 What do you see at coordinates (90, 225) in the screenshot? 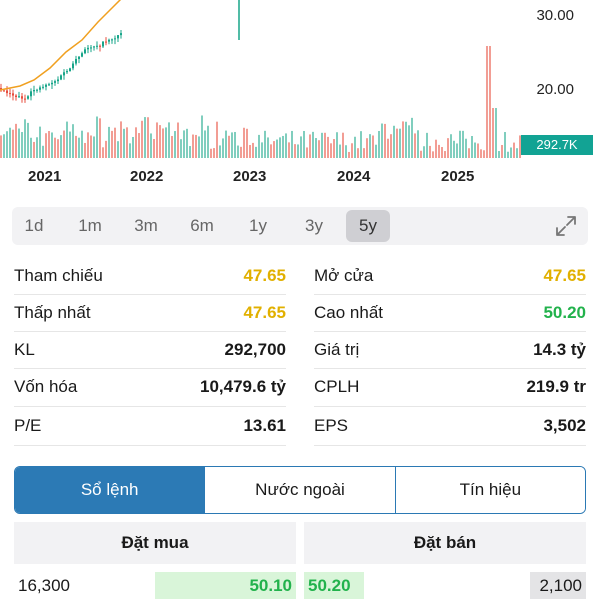
I see `range-tab-1m: 1m` at bounding box center [90, 225].